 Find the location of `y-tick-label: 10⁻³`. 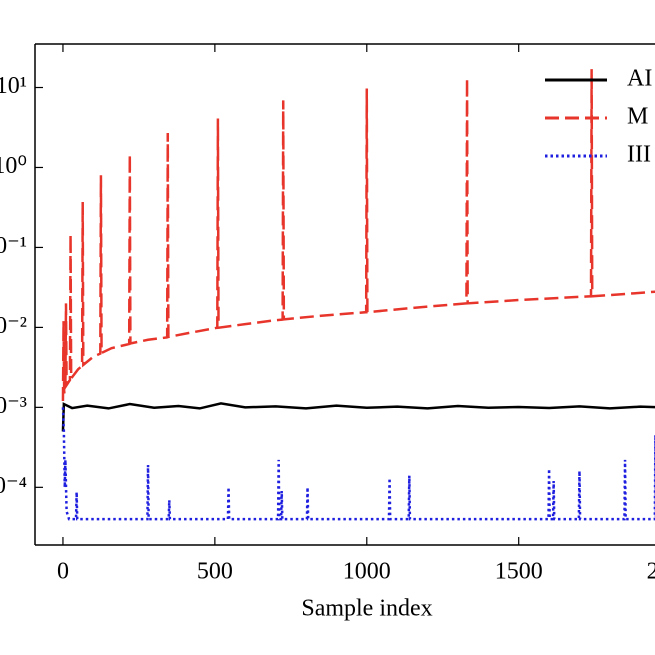

y-tick-label: 10⁻³ is located at coordinates (13, 406).